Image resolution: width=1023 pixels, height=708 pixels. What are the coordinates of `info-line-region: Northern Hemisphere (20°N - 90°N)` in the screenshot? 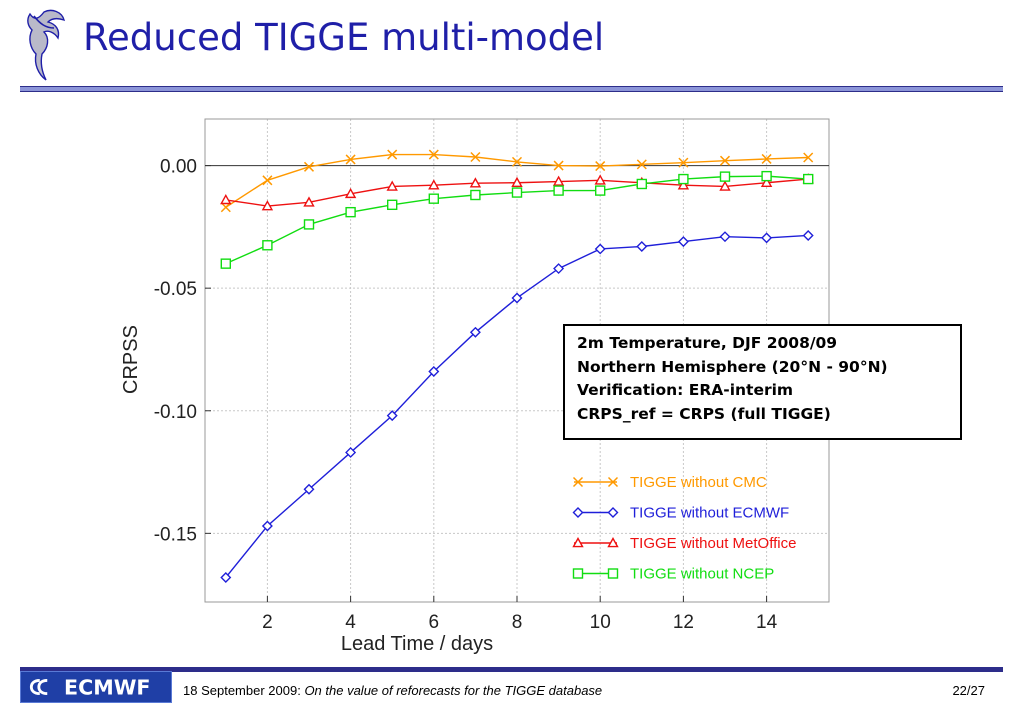 It's located at (732, 366).